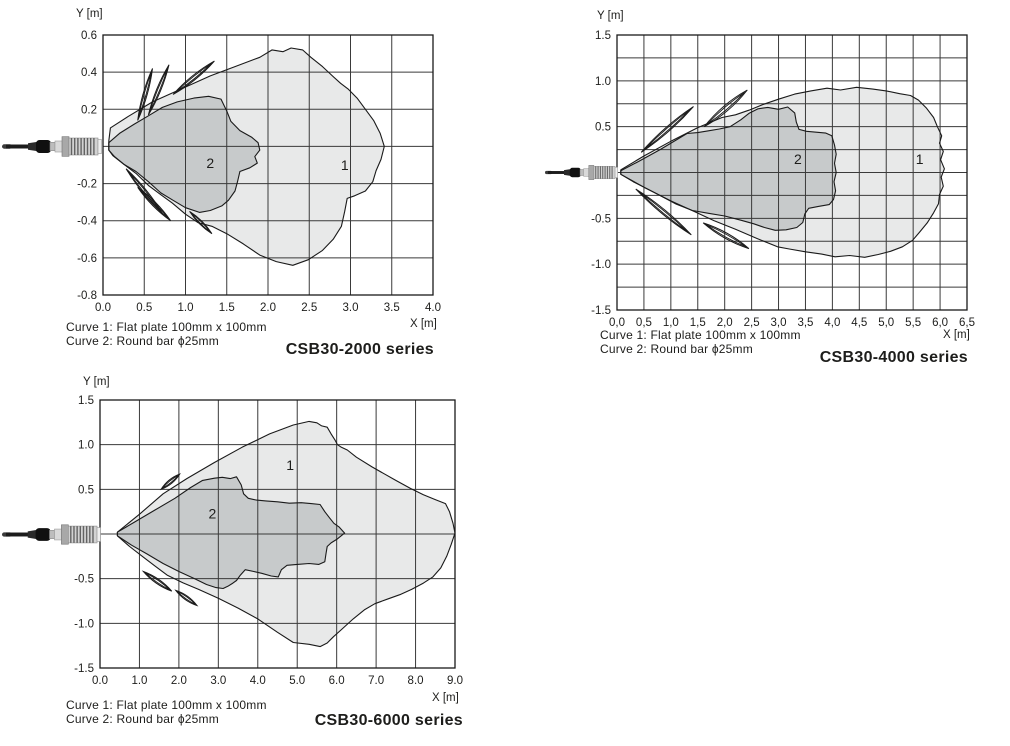 The width and height of the screenshot is (1010, 746). Describe the element at coordinates (376, 681) in the screenshot. I see `x-tick-label: 7.0` at that location.